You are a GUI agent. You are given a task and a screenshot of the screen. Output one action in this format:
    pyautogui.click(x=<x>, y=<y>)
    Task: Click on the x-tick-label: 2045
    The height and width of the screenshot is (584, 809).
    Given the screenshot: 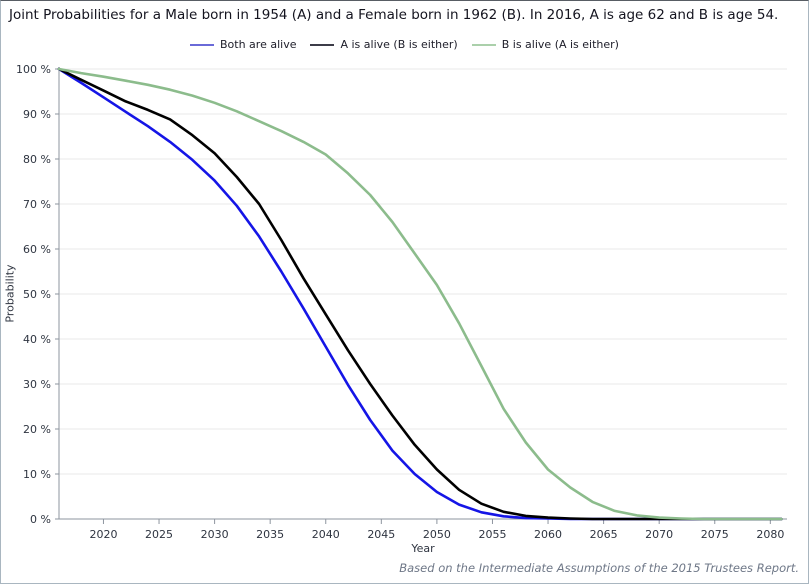 What is the action you would take?
    pyautogui.click(x=381, y=534)
    